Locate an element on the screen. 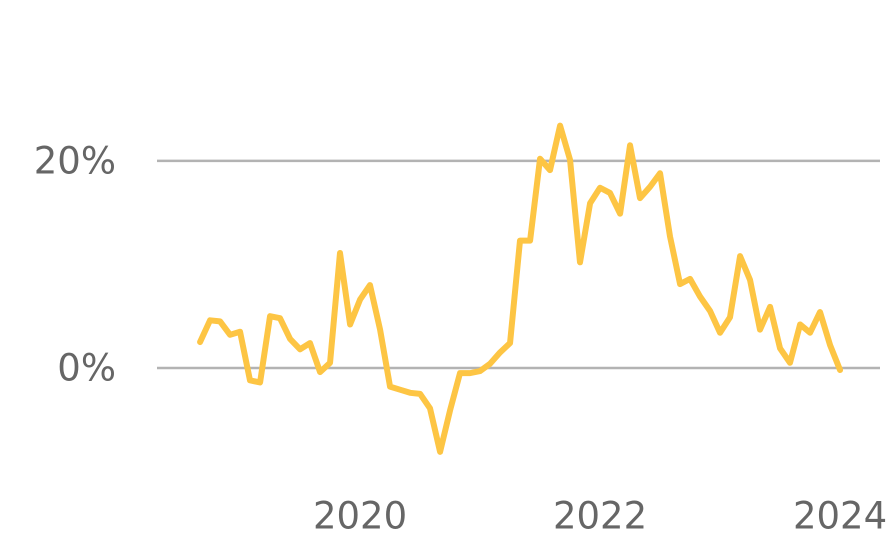 This screenshot has width=892, height=546. x-tick-label: 2022 is located at coordinates (600, 516).